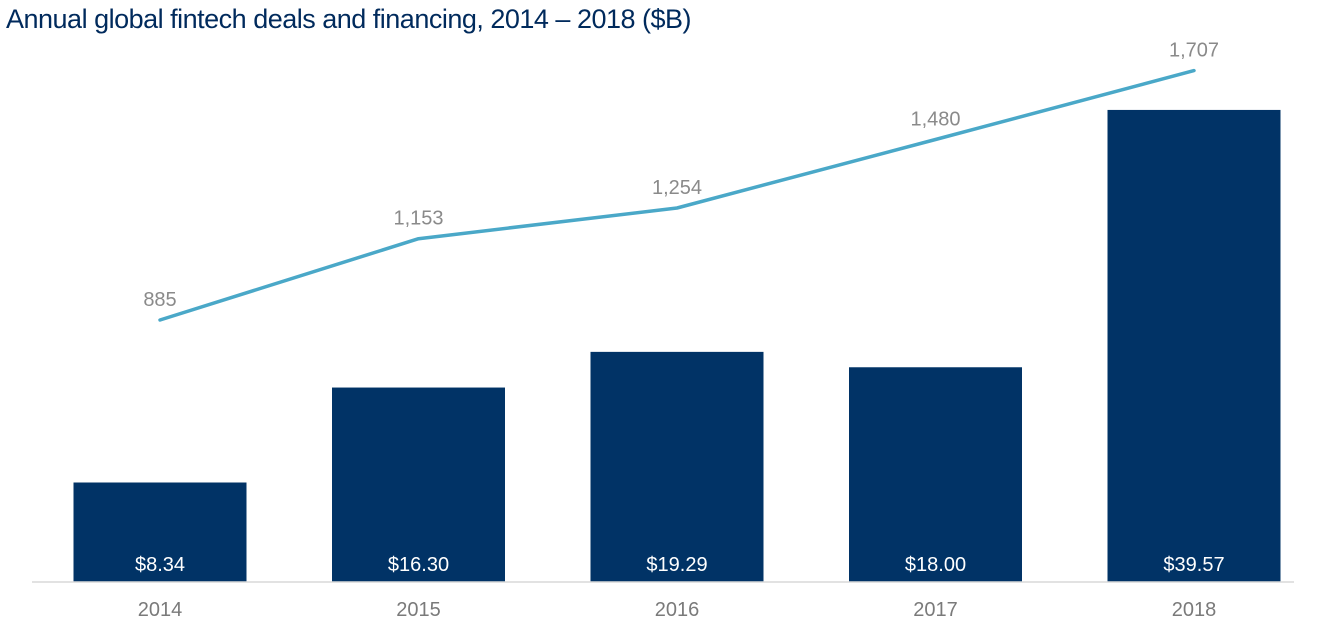 Image resolution: width=1325 pixels, height=620 pixels. Describe the element at coordinates (1193, 565) in the screenshot. I see `bar-value-label-2018: $39.57` at that location.